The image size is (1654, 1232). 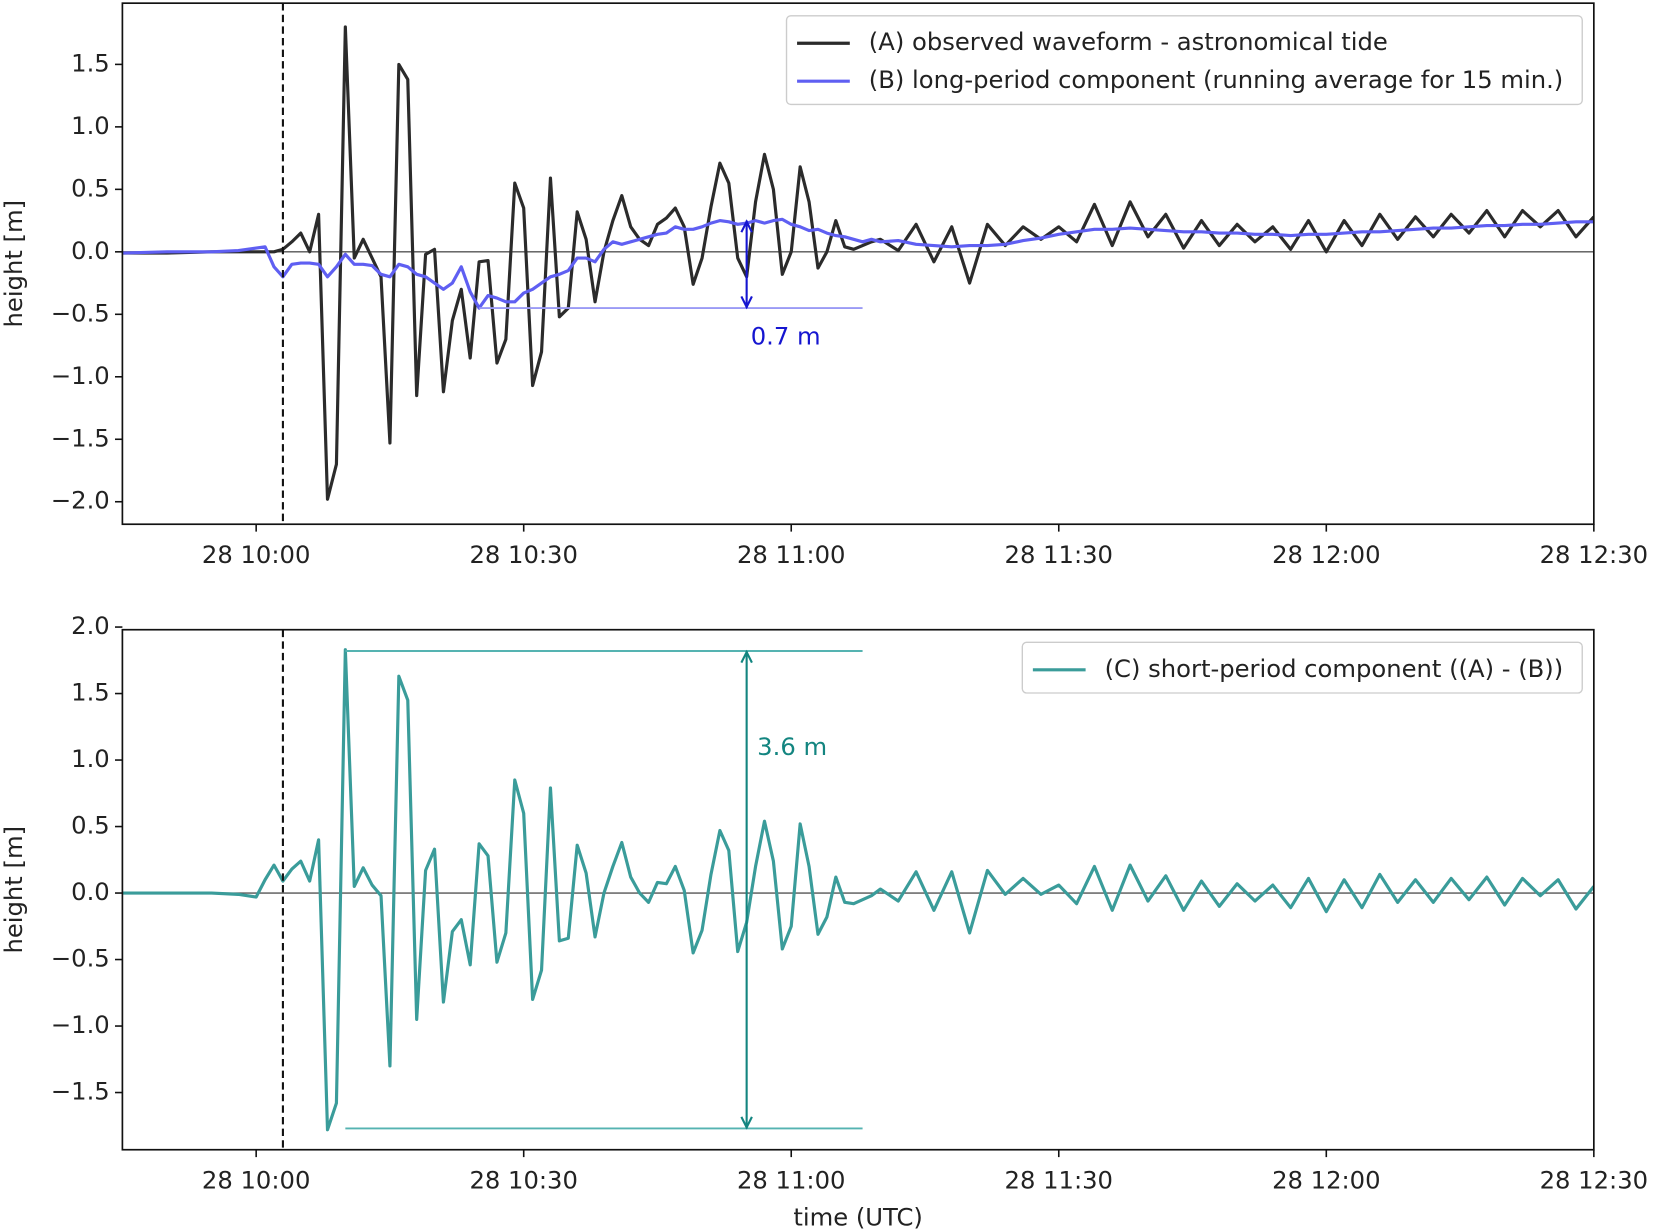 I want to click on annotation-label: 0.7 m, so click(x=786, y=336).